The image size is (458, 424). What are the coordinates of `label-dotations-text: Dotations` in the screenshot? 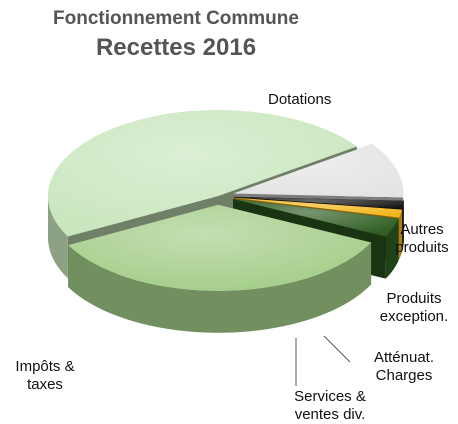 It's located at (300, 99).